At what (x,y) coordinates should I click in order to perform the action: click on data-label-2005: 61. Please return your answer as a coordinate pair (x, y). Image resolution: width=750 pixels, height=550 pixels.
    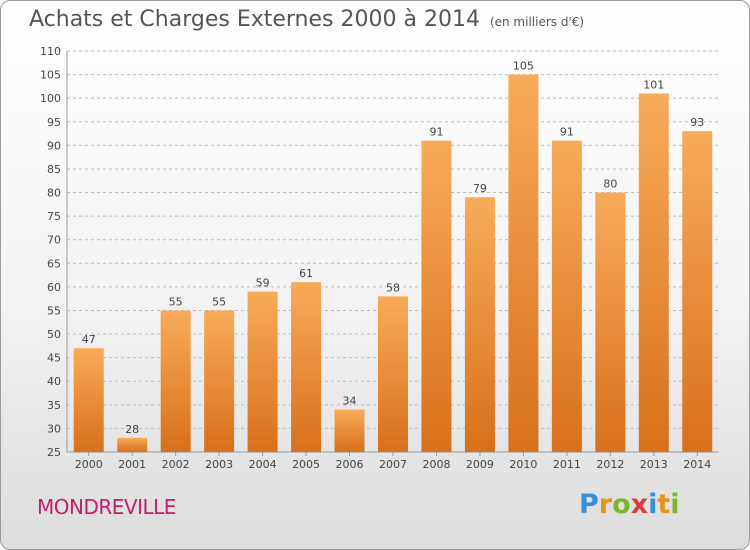
    Looking at the image, I should click on (306, 273).